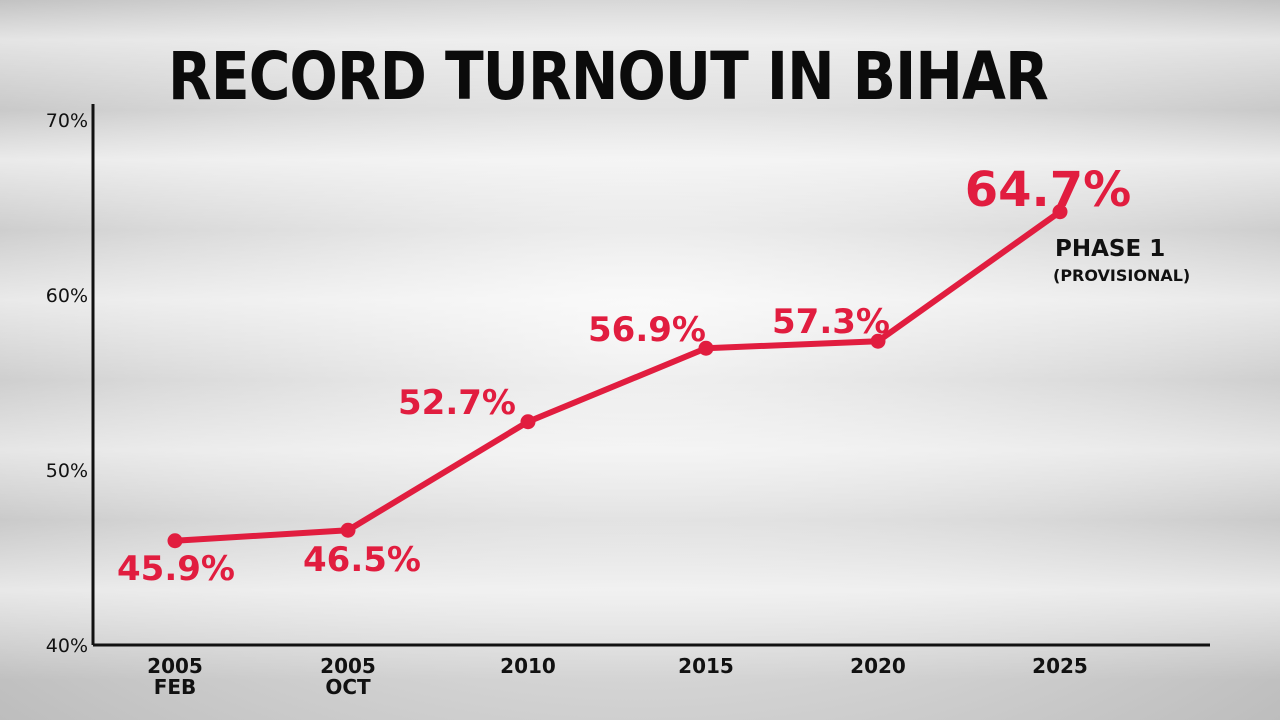 Image resolution: width=1280 pixels, height=720 pixels. I want to click on data-label: 56.9%, so click(647, 330).